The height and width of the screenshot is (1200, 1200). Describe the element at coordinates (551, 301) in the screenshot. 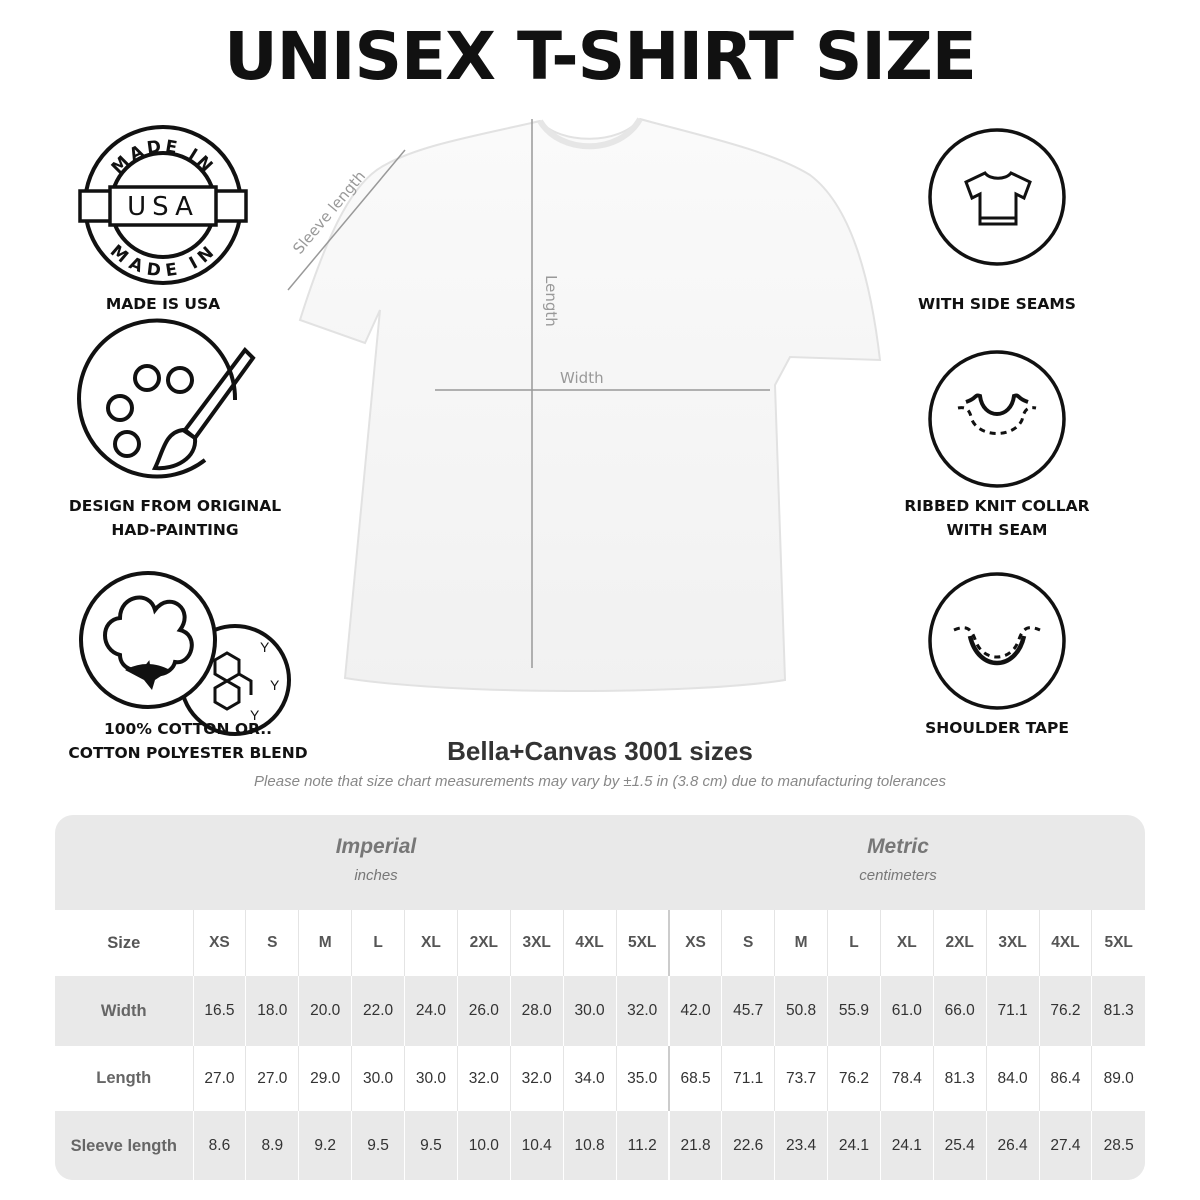

I see `length-dimension-label: Length` at that location.